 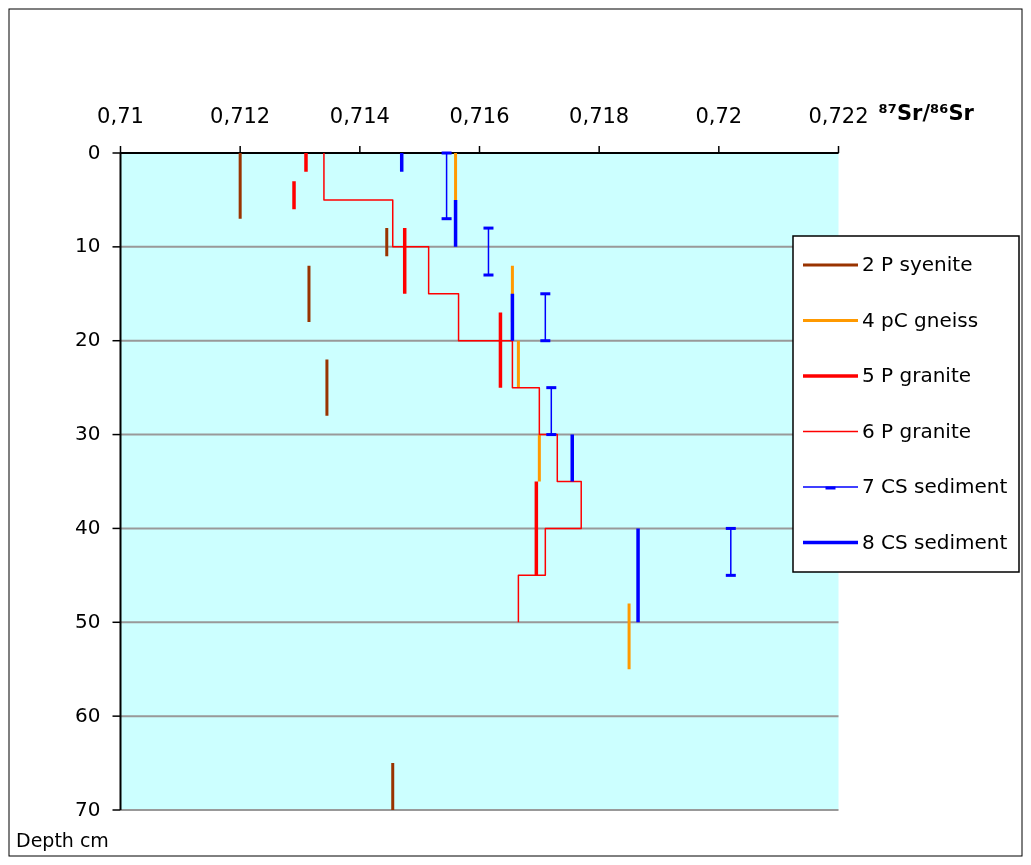 I want to click on x-tick-label: 0,718, so click(x=599, y=116).